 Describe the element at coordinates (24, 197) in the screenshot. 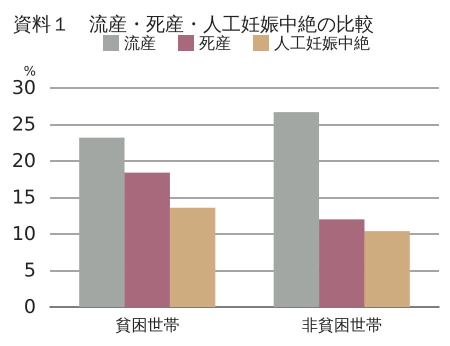

I see `y-tick-label: 15` at that location.